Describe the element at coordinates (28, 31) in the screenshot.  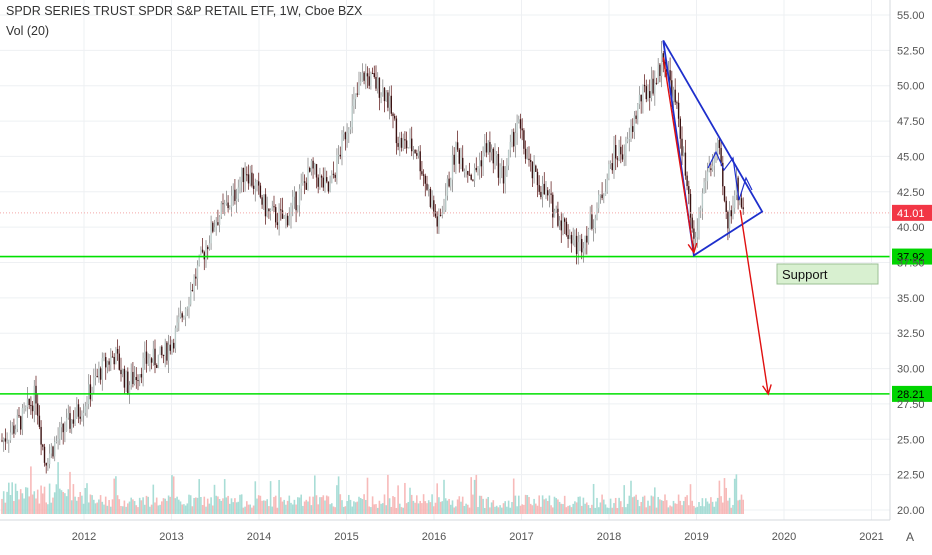
I see `volume-indicator-label: Vol (20)` at that location.